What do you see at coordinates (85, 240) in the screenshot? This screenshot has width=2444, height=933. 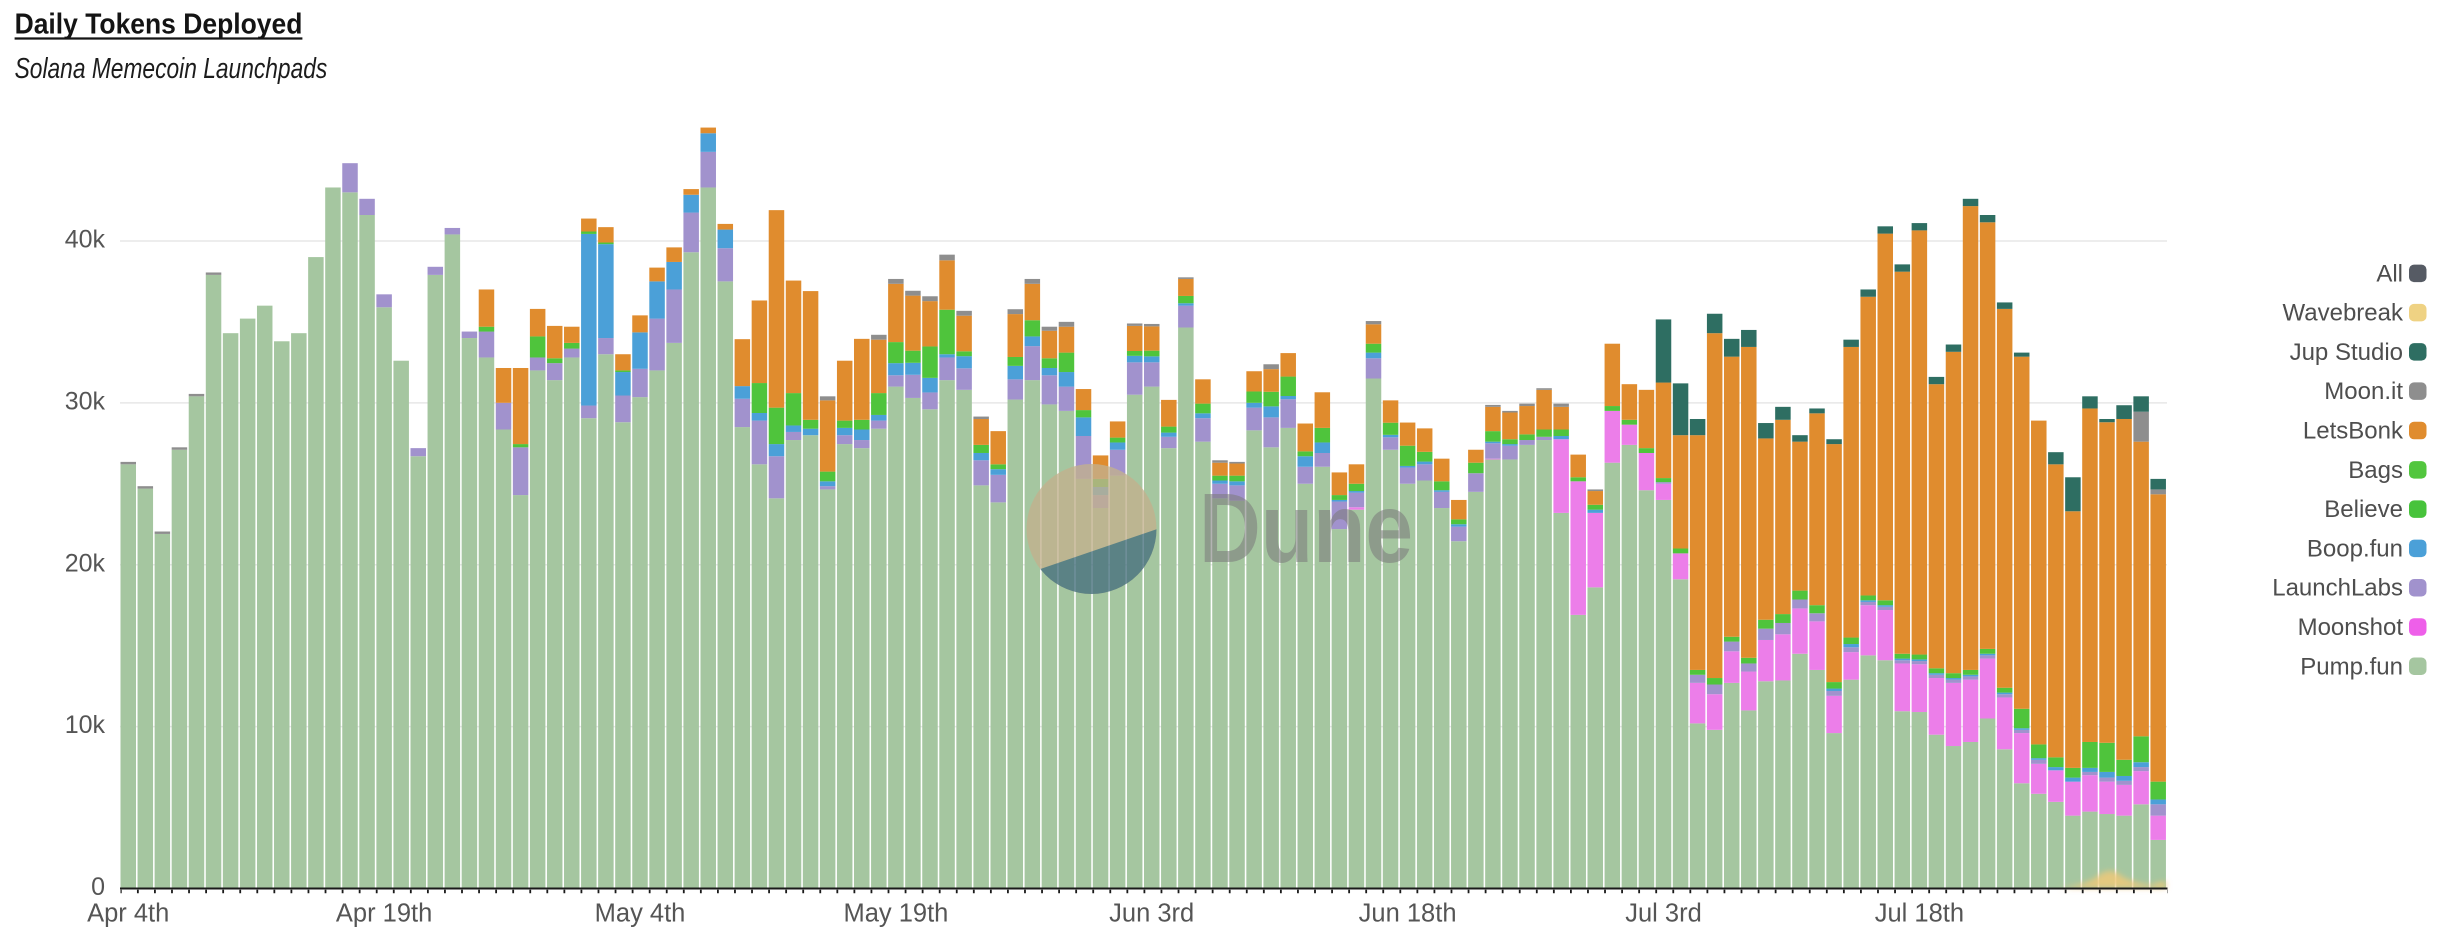 I see `svg-text: 40k` at bounding box center [85, 240].